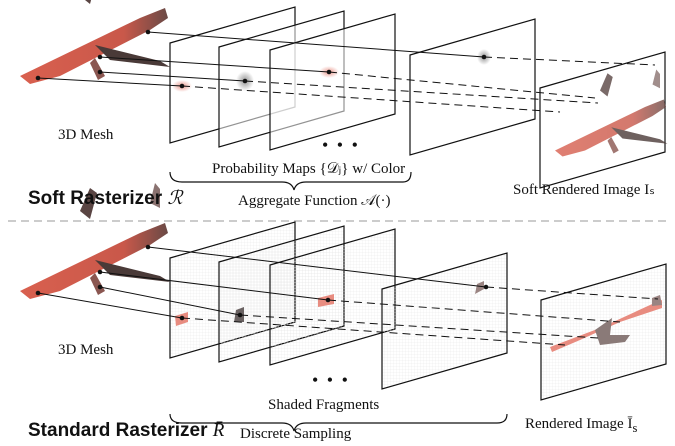 Image resolution: width=675 pixels, height=446 pixels. What do you see at coordinates (341, 145) in the screenshot?
I see `soft-ellipsis: • • •` at bounding box center [341, 145].